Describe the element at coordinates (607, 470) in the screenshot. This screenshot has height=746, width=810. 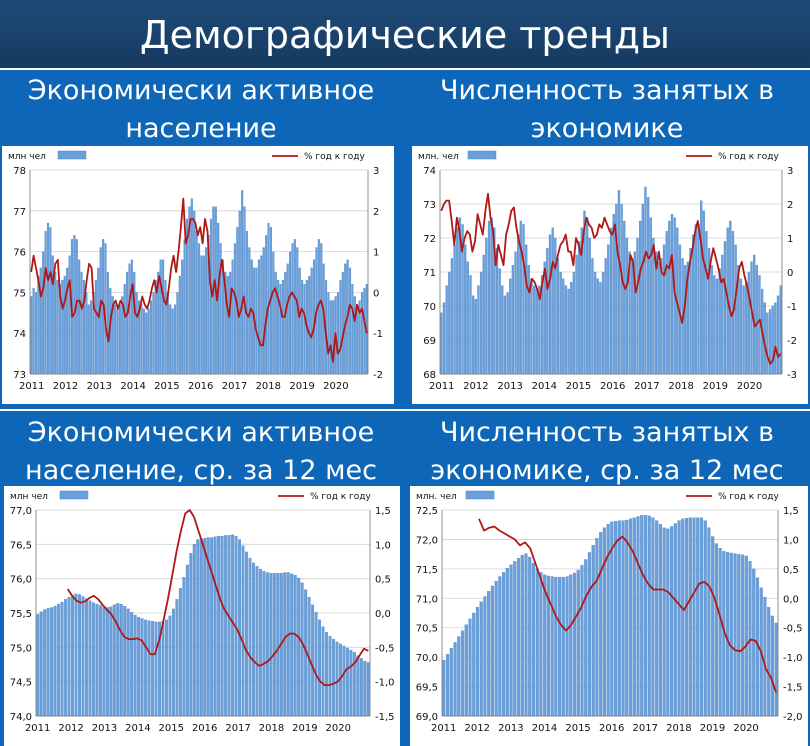
I see `chart-4-title-line-2: экономике, ср. за 12 мес` at that location.